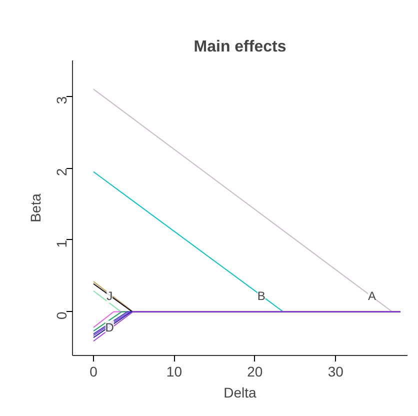 The width and height of the screenshot is (418, 416). I want to click on y-tick-label: 3, so click(62, 100).